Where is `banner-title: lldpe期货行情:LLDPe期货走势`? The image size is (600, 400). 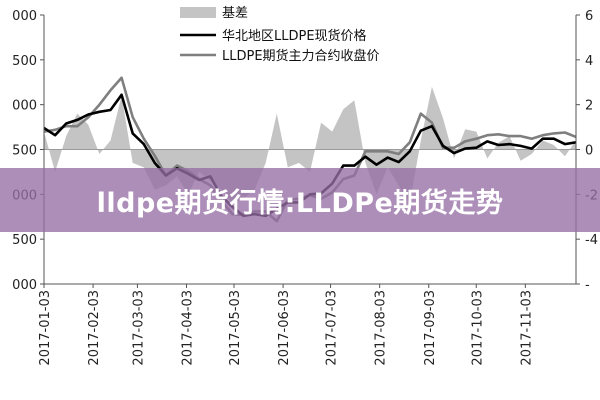
banner-title: lldpe期货行情:LLDPe期货走势 is located at coordinates (300, 203).